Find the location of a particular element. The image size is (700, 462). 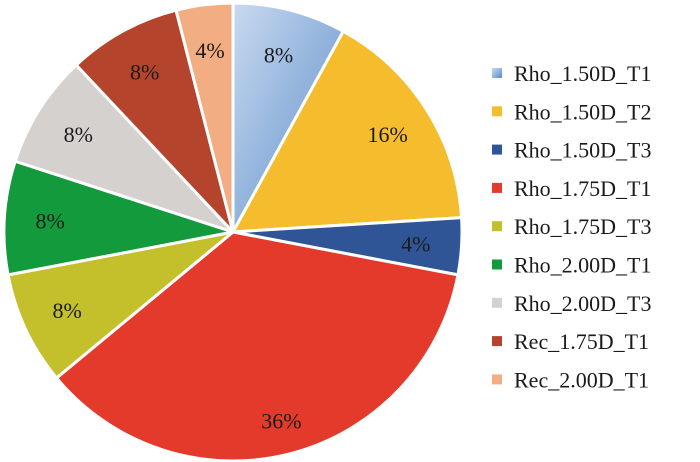

pie-slice-rho-2-00d-t3 is located at coordinates (124, 148).